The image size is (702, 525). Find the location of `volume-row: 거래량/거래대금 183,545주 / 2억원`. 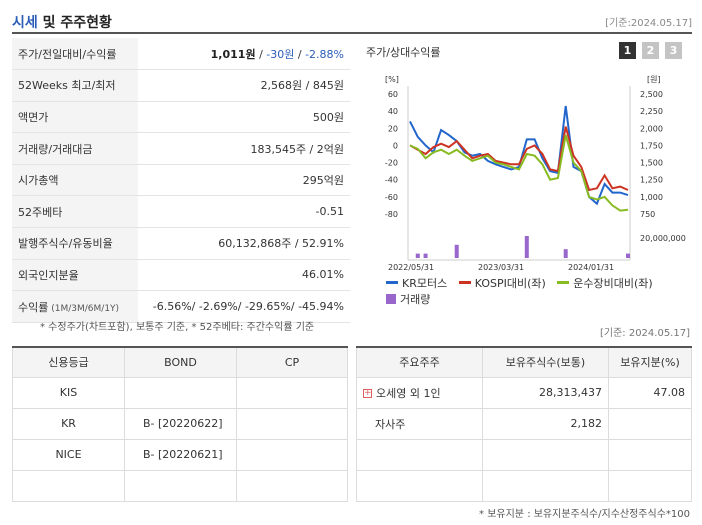

volume-row: 거래량/거래대금 183,545주 / 2억원 is located at coordinates (181, 148).